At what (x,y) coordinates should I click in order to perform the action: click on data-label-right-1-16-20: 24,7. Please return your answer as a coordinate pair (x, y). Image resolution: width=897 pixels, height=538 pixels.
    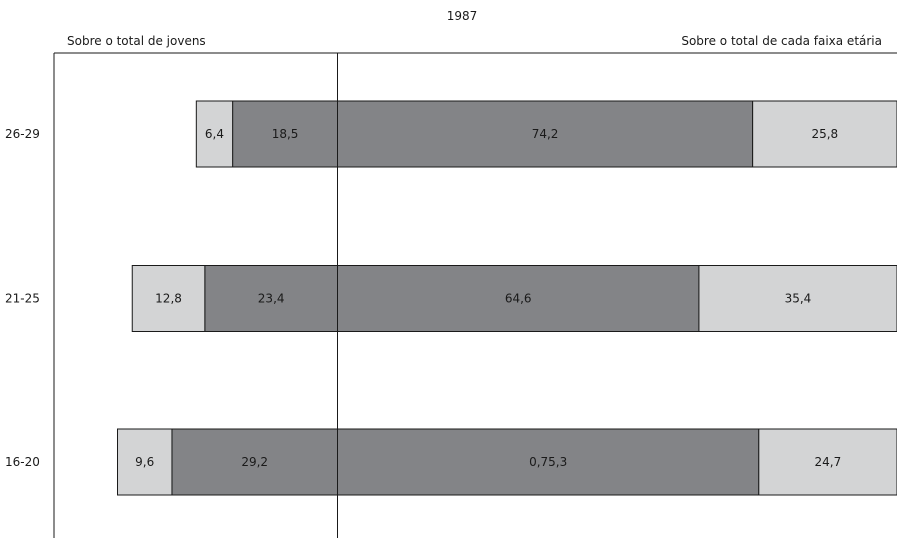
    Looking at the image, I should click on (828, 462).